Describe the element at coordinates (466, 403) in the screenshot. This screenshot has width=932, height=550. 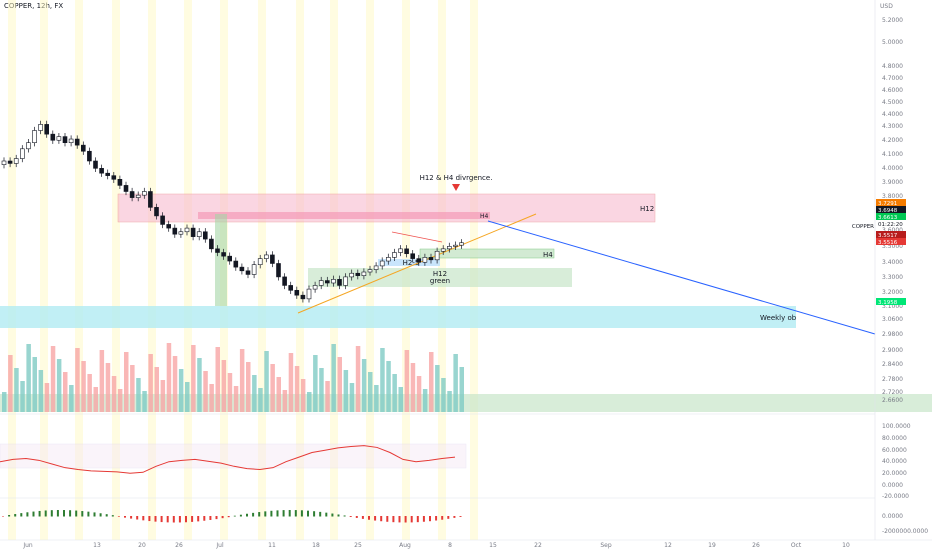
I see `volume-green-zone` at that location.